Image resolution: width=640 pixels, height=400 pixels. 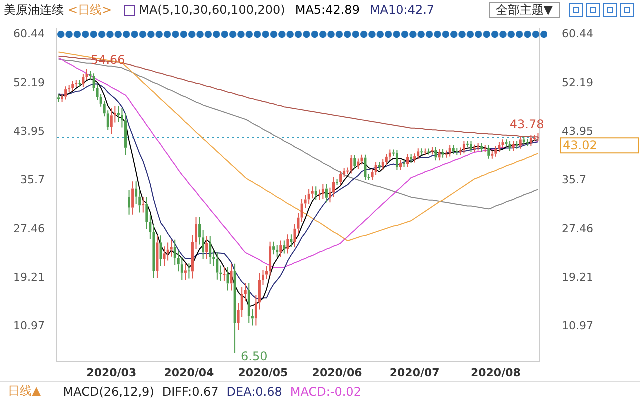 I want to click on x-tick-label: 2020/04, so click(x=189, y=373).